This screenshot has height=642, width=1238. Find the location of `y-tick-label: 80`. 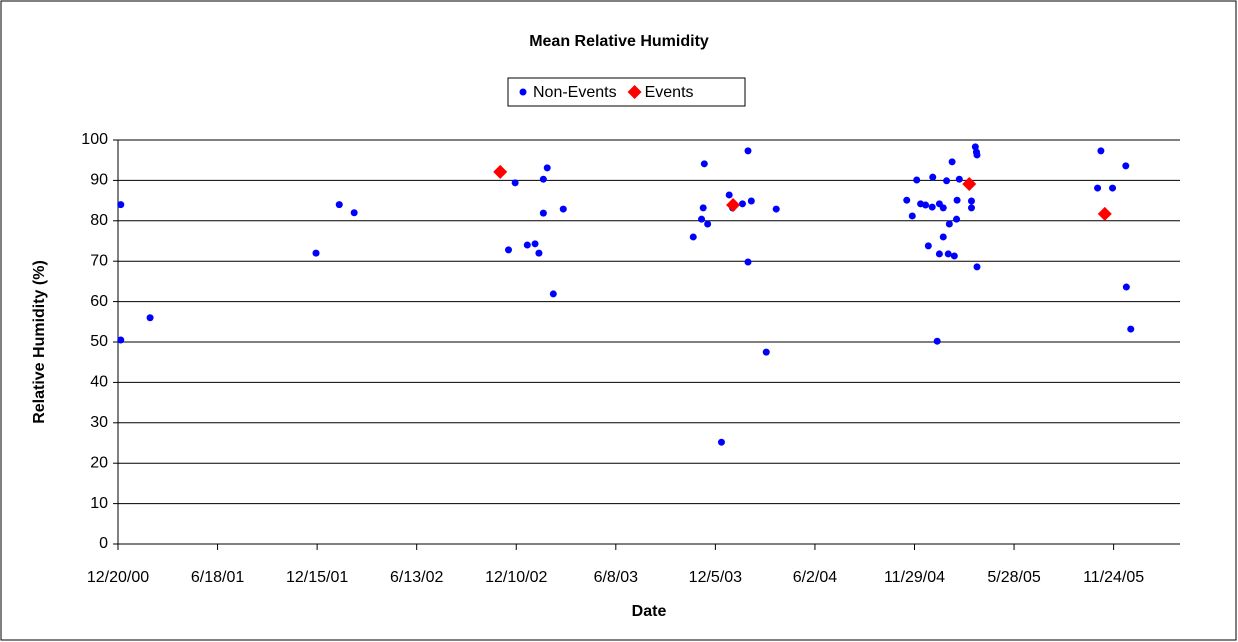

y-tick-label: 80 is located at coordinates (99, 220).